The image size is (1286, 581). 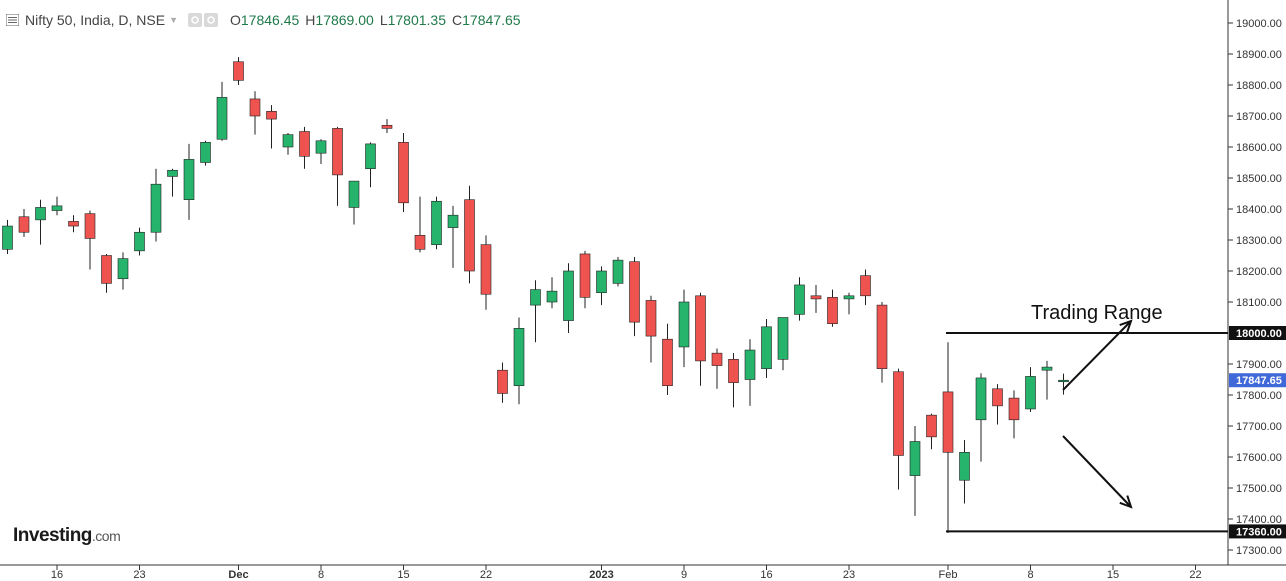 I want to click on compare-icon, so click(x=210, y=20).